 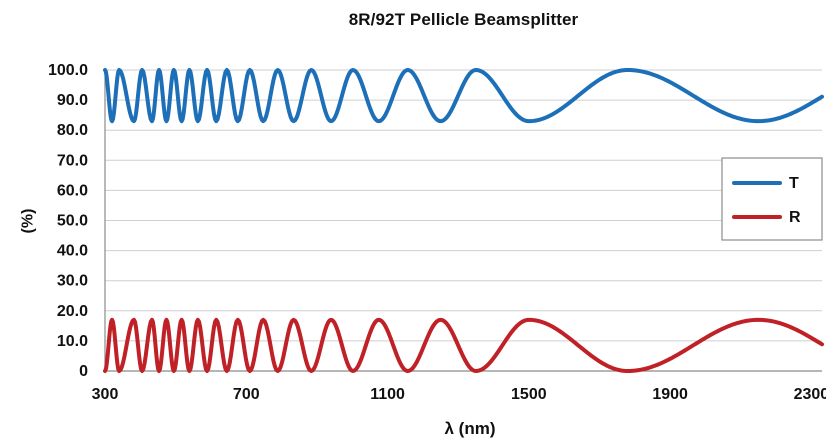 I want to click on series-line-r, so click(x=463, y=345).